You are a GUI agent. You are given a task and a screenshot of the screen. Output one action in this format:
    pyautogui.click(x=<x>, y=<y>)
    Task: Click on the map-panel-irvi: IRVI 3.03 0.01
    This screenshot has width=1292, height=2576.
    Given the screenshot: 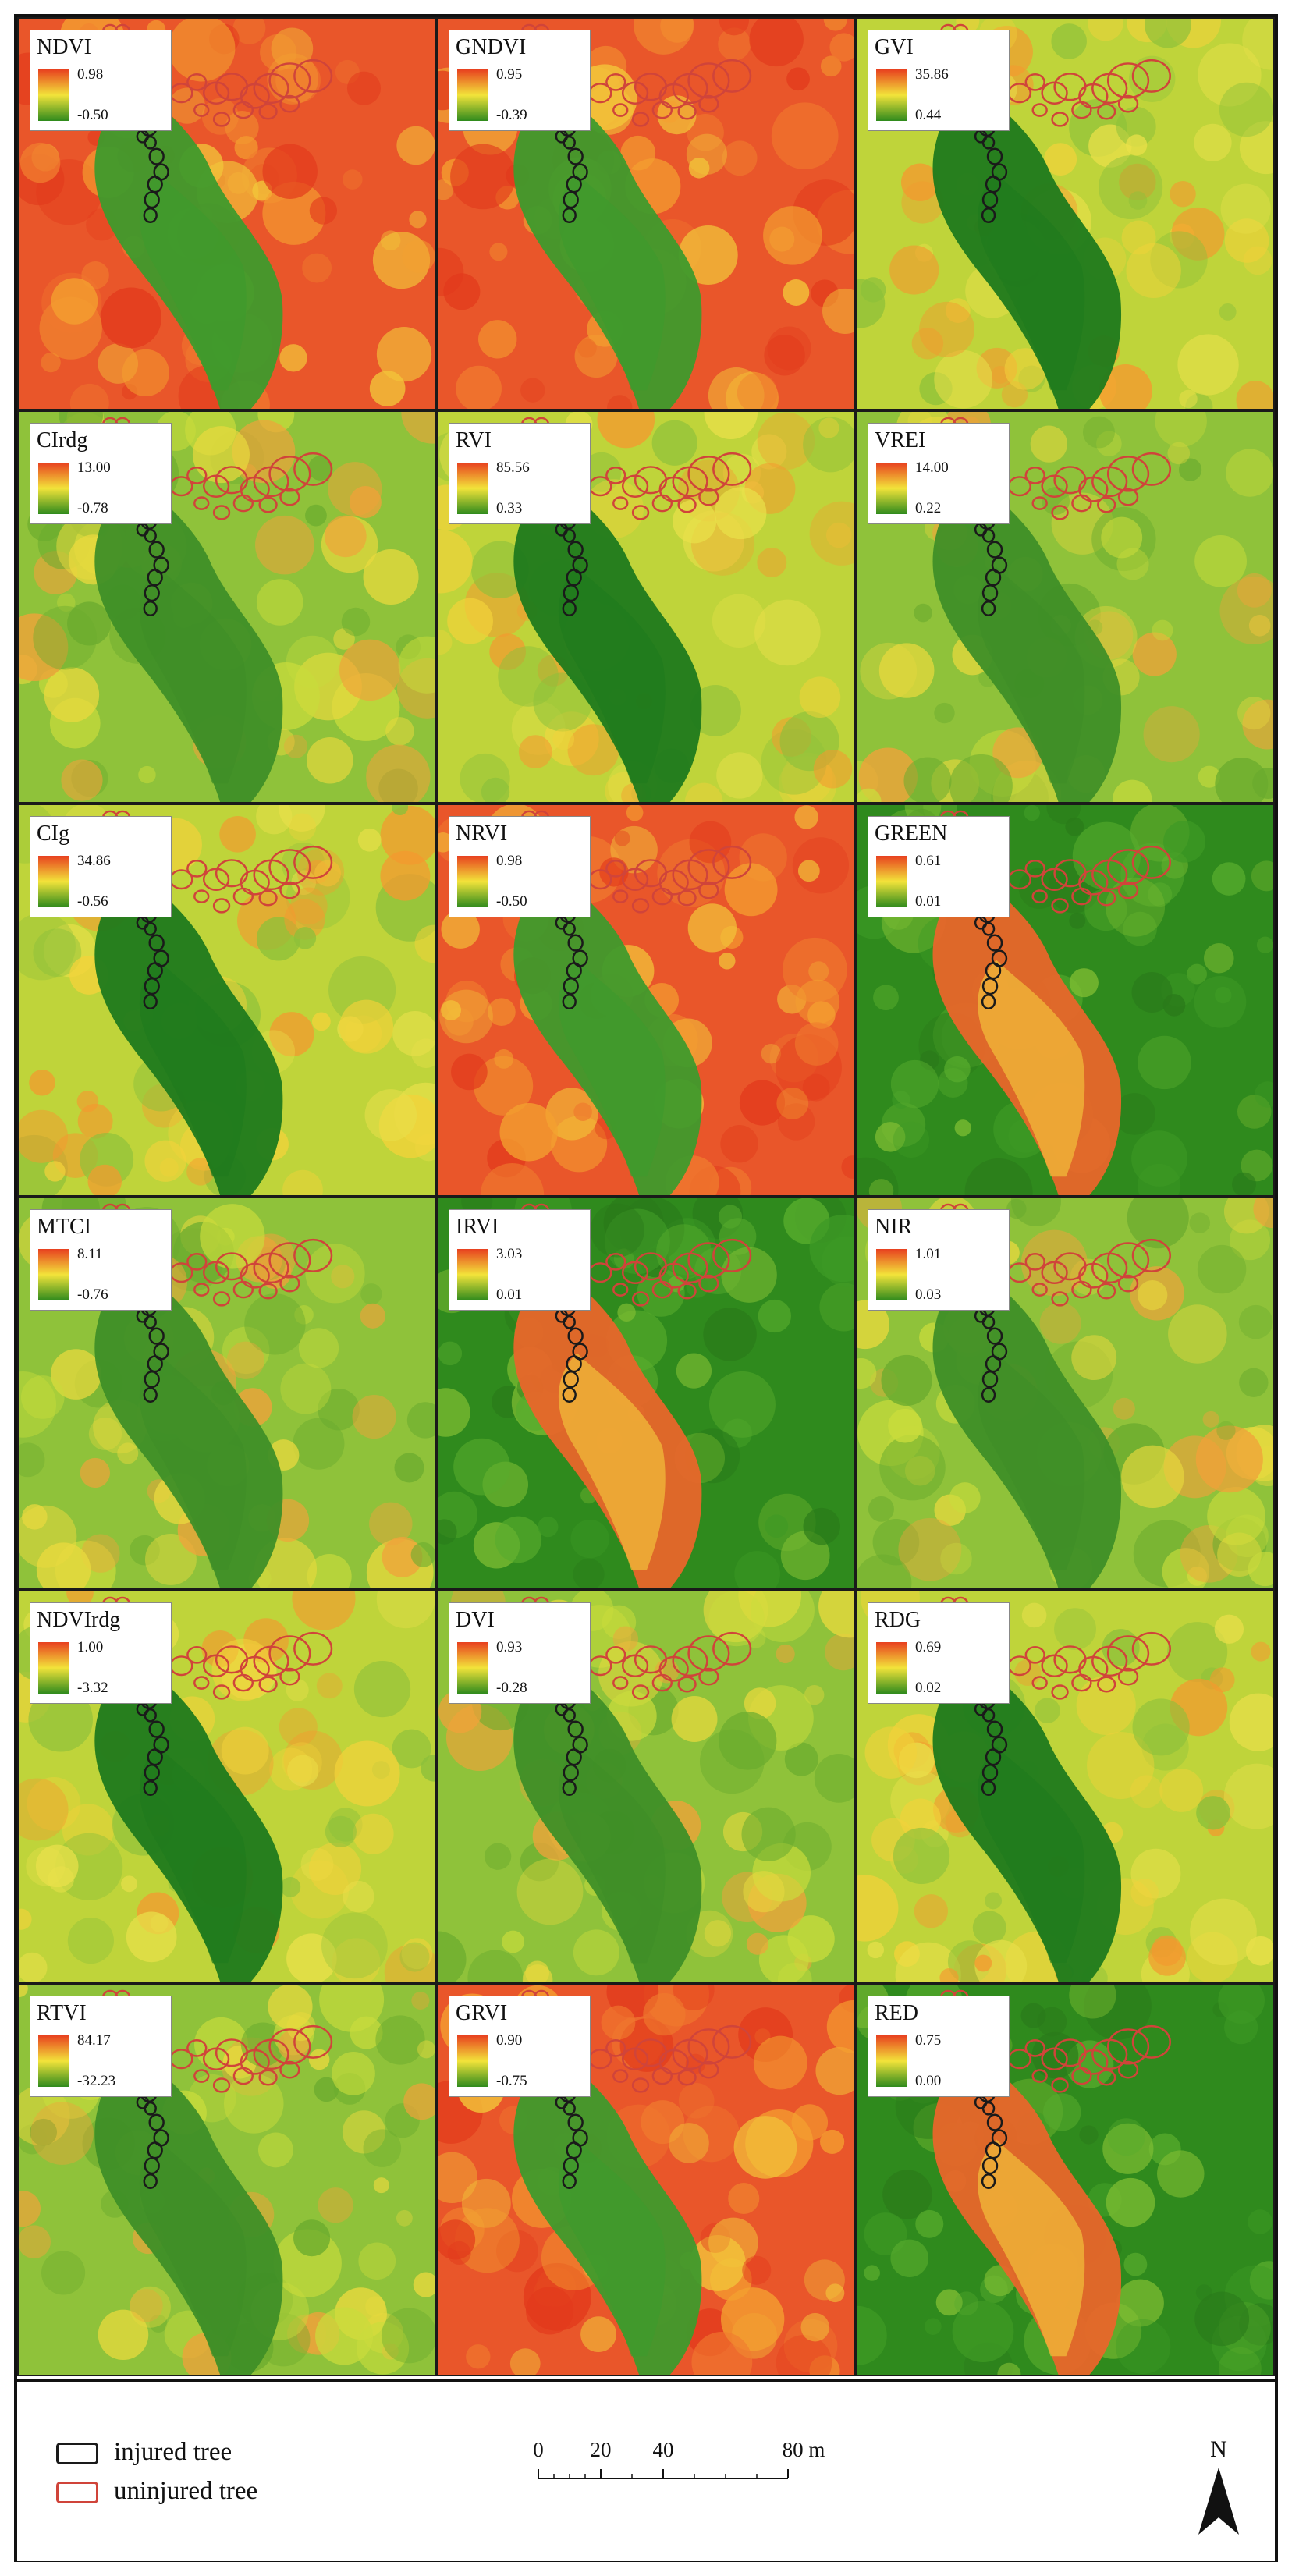 What is the action you would take?
    pyautogui.click(x=645, y=1393)
    